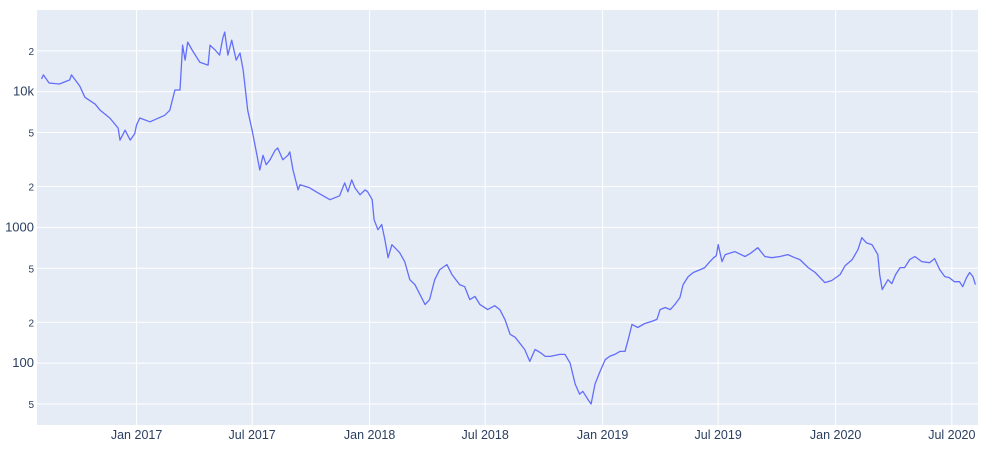  Describe the element at coordinates (369, 435) in the screenshot. I see `x-tick-label: Jan 2018` at that location.